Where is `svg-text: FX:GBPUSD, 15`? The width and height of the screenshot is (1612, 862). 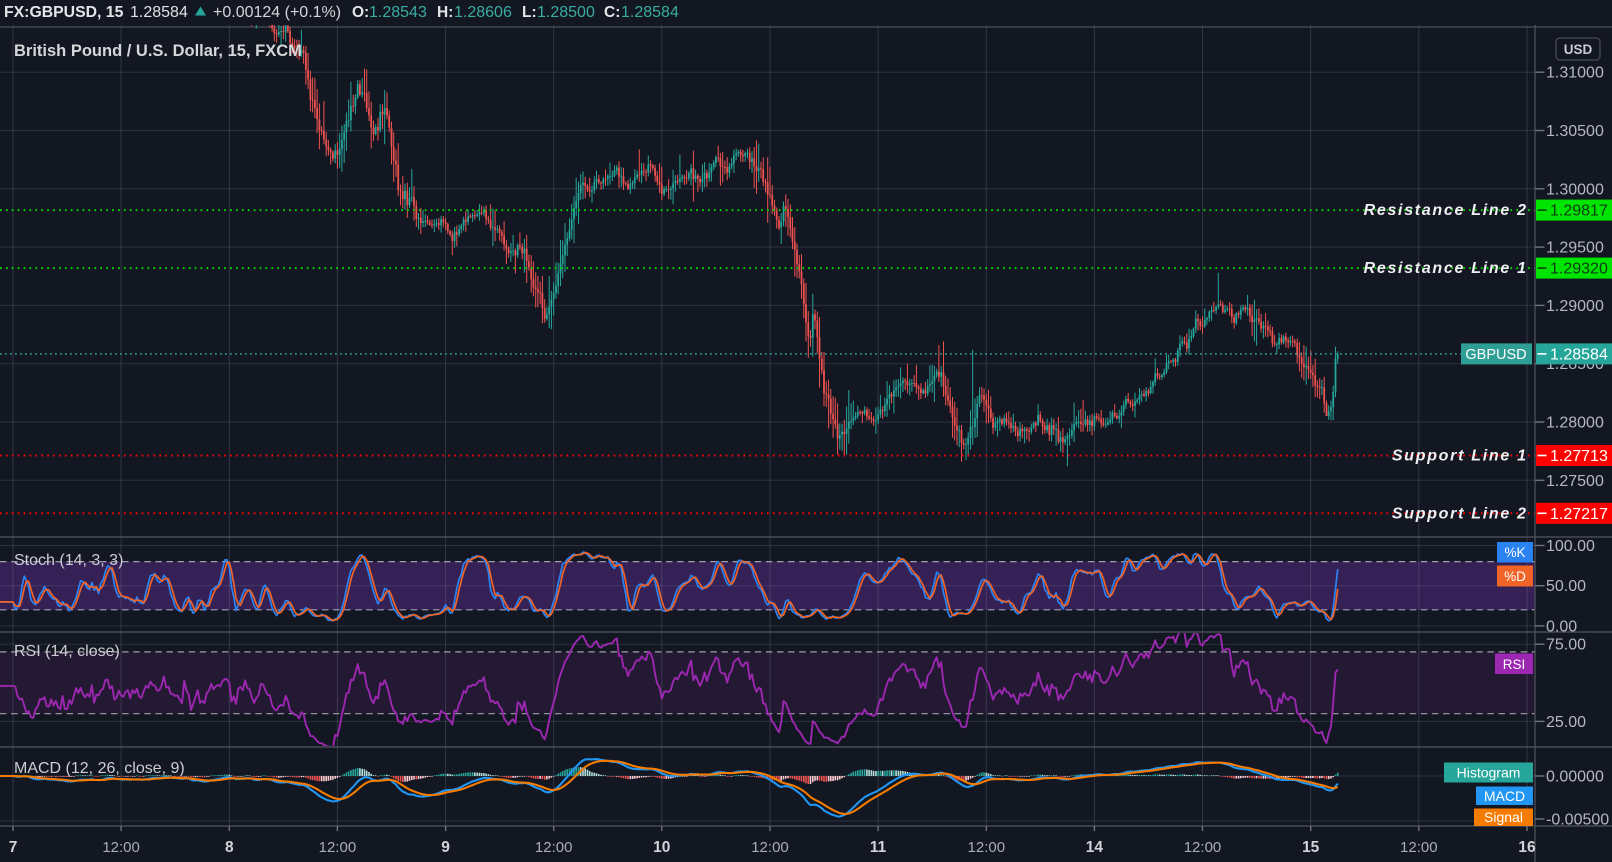 svg-text: FX:GBPUSD, 15 is located at coordinates (64, 12).